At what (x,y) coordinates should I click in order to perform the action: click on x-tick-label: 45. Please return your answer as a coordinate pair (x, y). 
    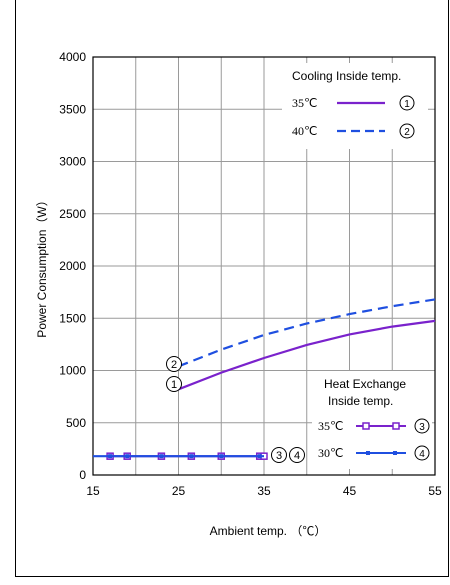
    Looking at the image, I should click on (350, 491).